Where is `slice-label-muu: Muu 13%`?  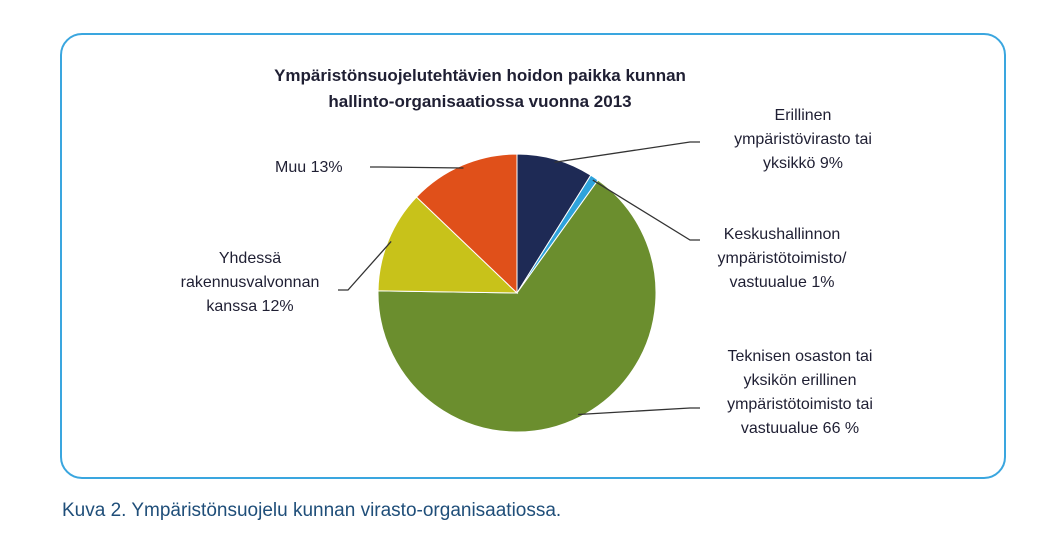 slice-label-muu: Muu 13% is located at coordinates (309, 168).